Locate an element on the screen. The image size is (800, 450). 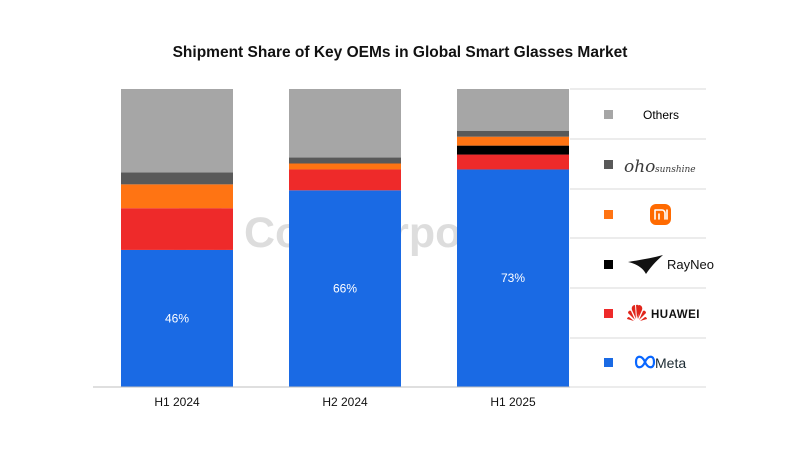
legend-swatch-huawei is located at coordinates (608, 313).